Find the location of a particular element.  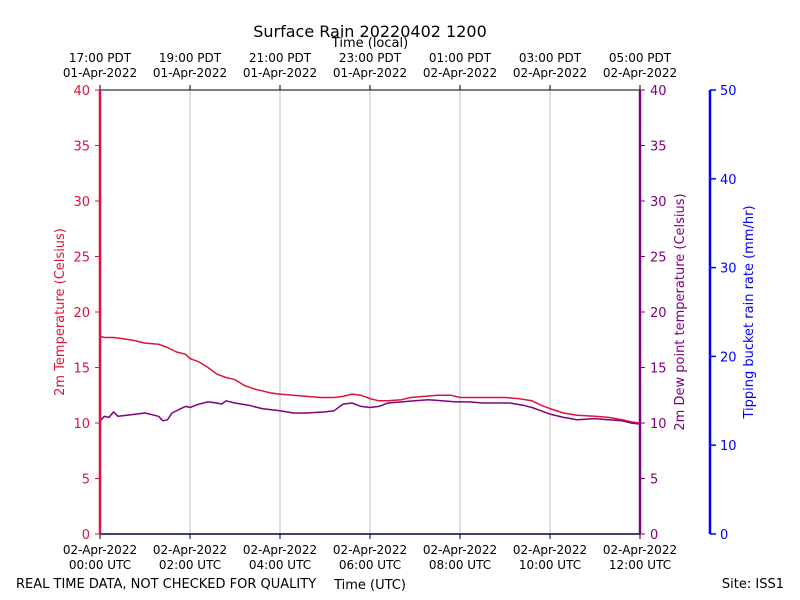

x-axis-label: Time (UTC) is located at coordinates (369, 585).